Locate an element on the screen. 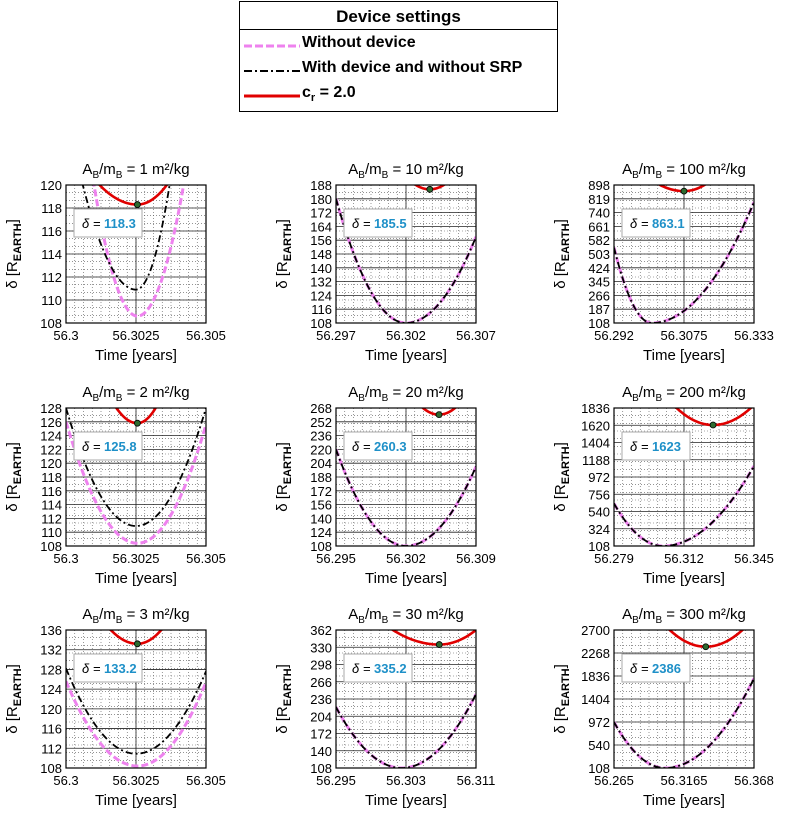 The image size is (790, 825). delta-value: 2386 is located at coordinates (666, 668).